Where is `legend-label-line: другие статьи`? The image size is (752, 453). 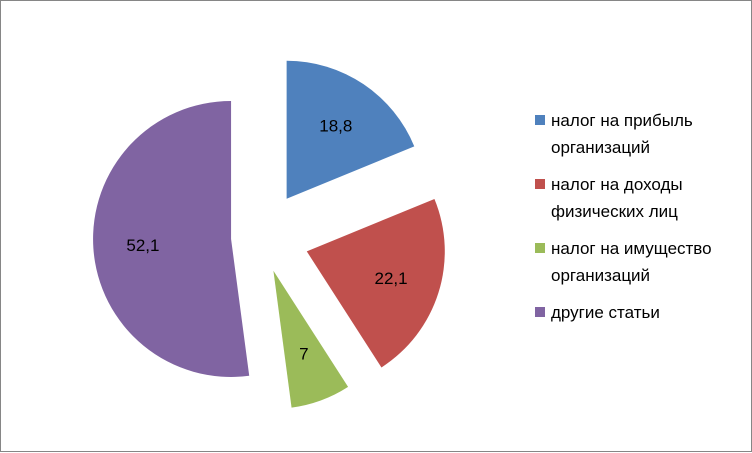
legend-label-line: другие статьи is located at coordinates (605, 312).